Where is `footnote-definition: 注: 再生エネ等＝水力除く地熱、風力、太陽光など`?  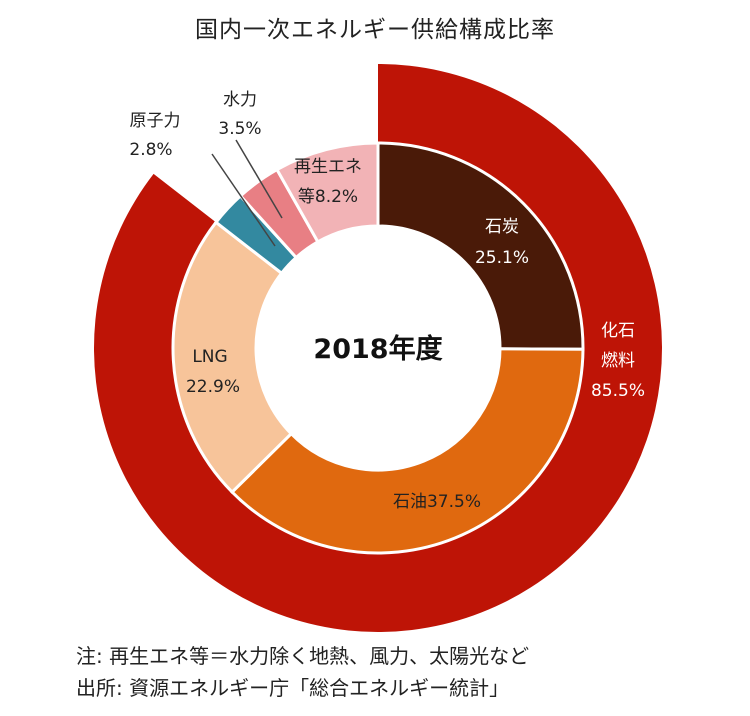 footnote-definition: 注: 再生エネ等＝水力除く地熱、風力、太陽光など is located at coordinates (303, 656).